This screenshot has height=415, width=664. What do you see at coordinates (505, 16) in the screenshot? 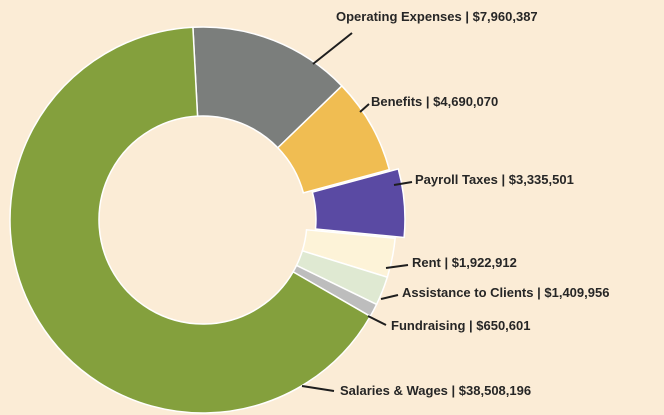
I see `value-label: $7,960,387` at bounding box center [505, 16].